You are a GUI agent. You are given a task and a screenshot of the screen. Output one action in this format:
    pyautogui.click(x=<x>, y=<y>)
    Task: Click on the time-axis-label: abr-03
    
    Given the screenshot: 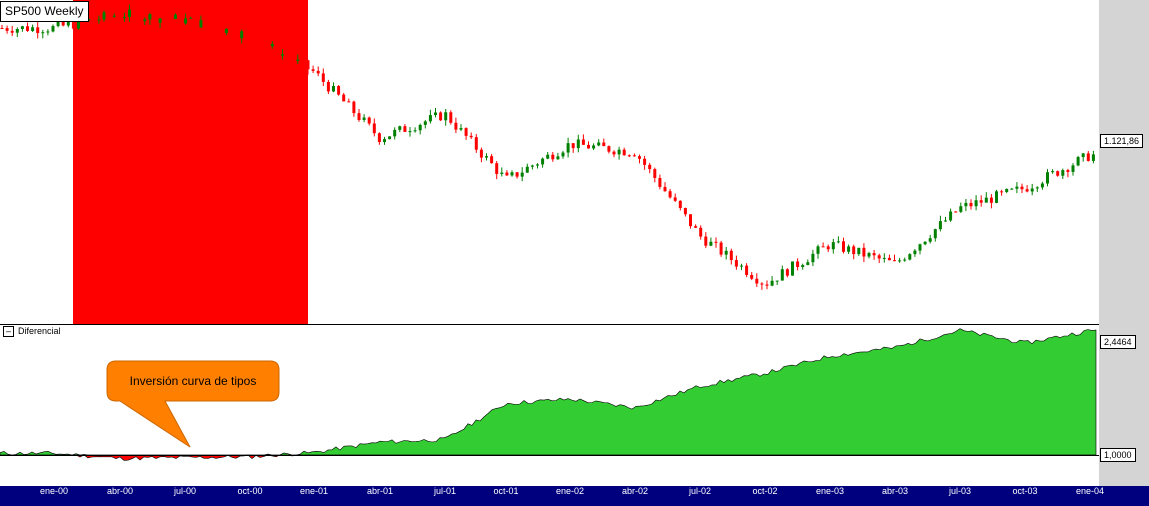 What is the action you would take?
    pyautogui.click(x=895, y=491)
    